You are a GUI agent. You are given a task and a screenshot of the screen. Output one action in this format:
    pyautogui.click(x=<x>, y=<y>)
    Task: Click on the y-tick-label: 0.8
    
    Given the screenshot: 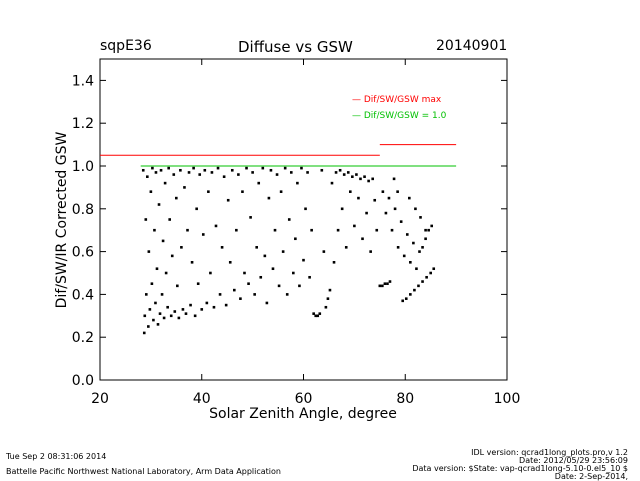 What is the action you would take?
    pyautogui.click(x=83, y=210)
    